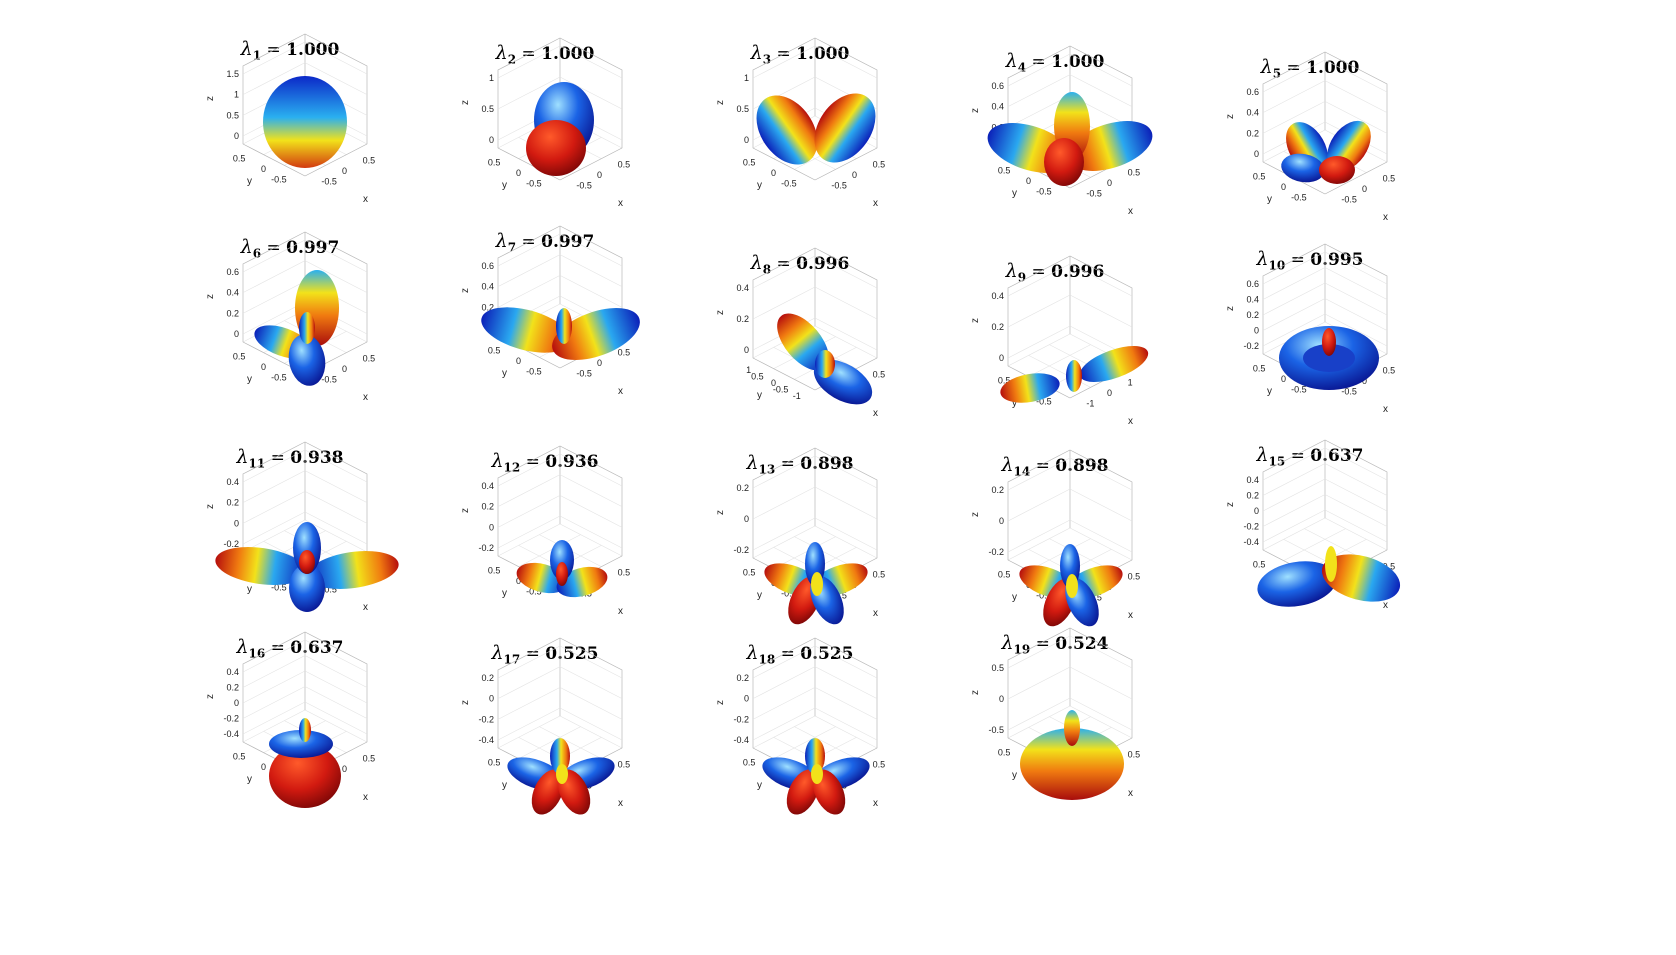 This screenshot has height=955, width=1676. What do you see at coordinates (1072, 764) in the screenshot?
I see `disk-lobe` at bounding box center [1072, 764].